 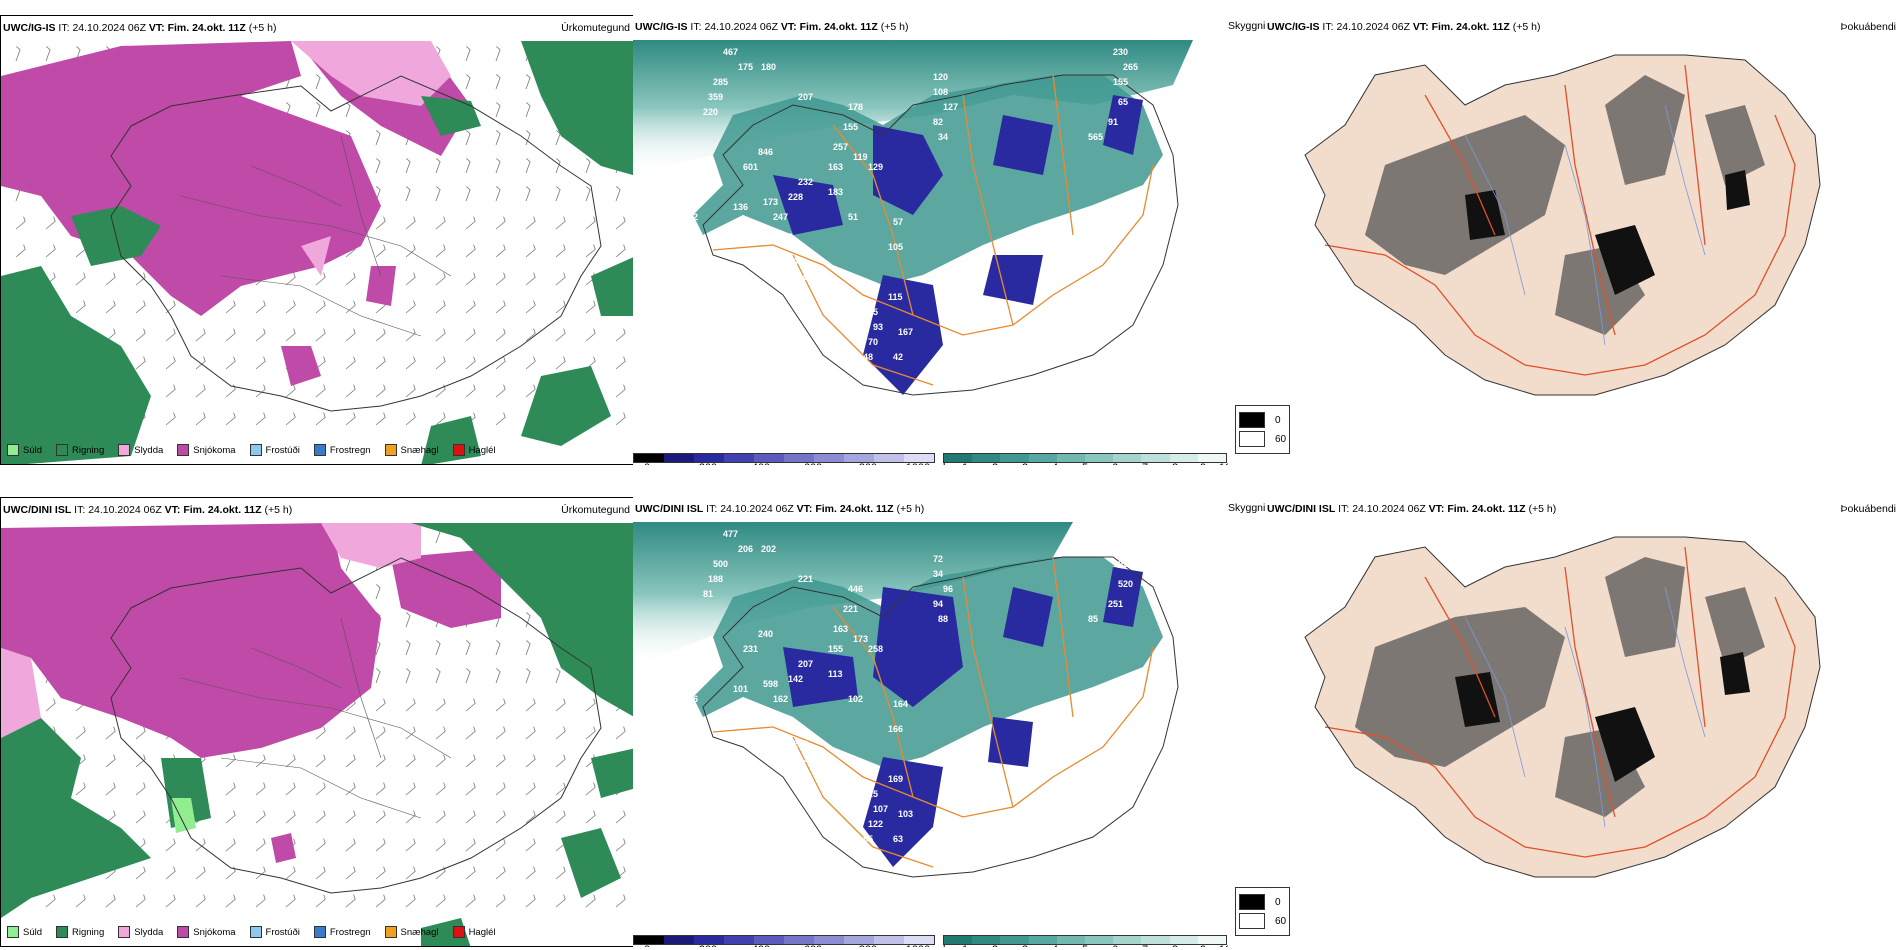 What do you see at coordinates (1868, 509) in the screenshot?
I see `fog-index-label: Þokuábendi` at bounding box center [1868, 509].